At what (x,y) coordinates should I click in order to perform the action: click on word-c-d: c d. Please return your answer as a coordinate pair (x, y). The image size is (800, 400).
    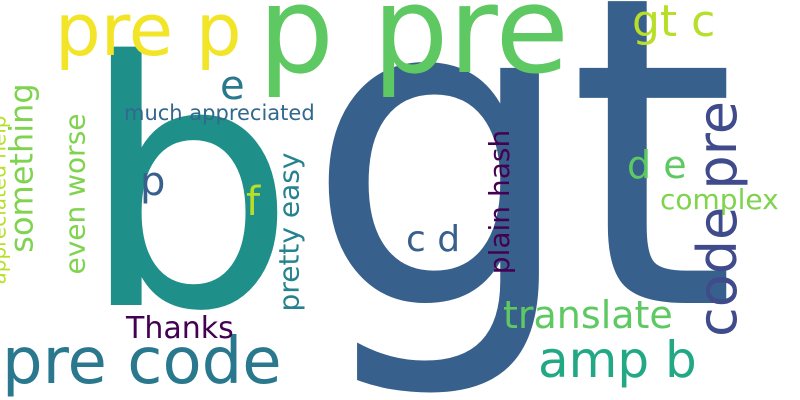
    Looking at the image, I should click on (433, 239).